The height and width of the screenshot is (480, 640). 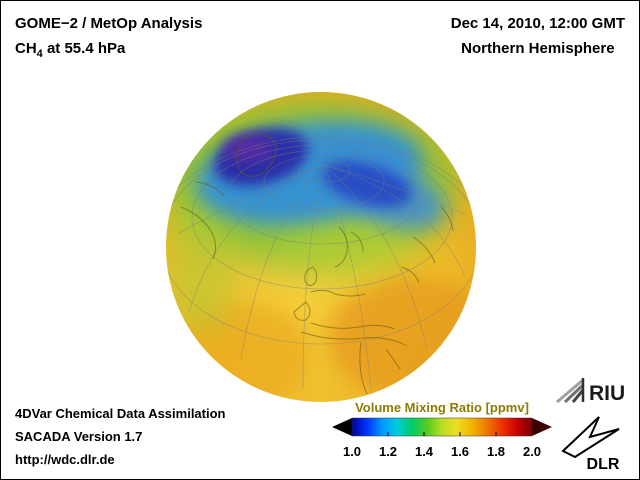 What do you see at coordinates (496, 451) in the screenshot?
I see `tick-label: 1.8` at bounding box center [496, 451].